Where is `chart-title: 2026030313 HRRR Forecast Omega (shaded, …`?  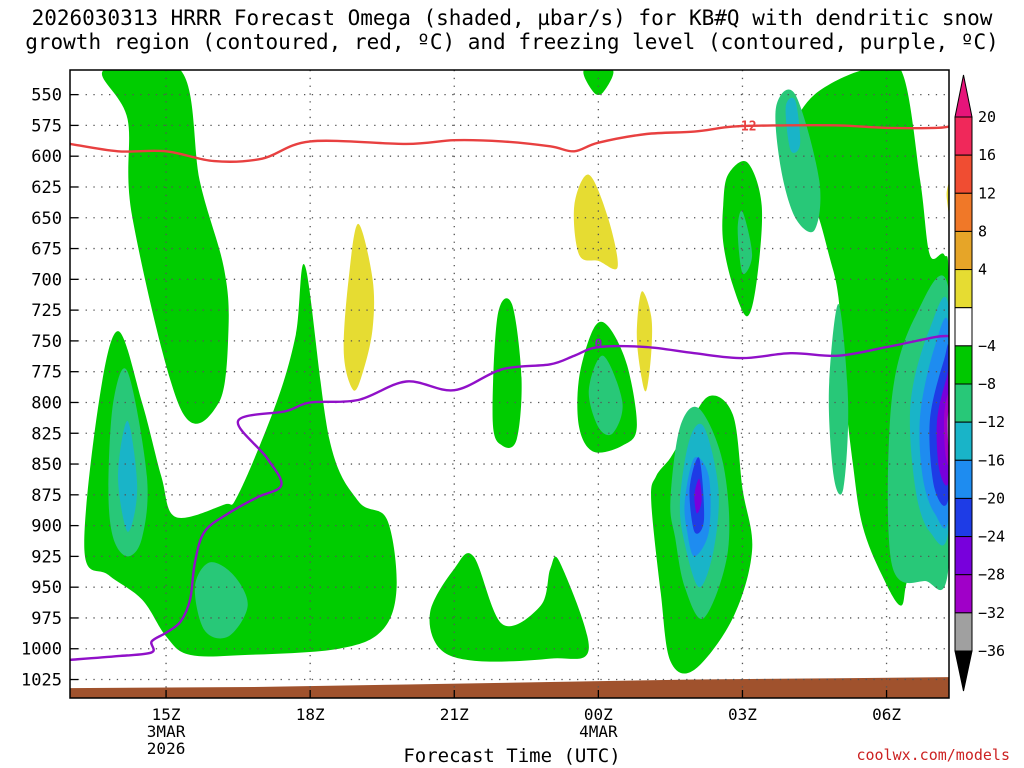
chart-title: 2026030313 HRRR Forecast Omega (shaded, … is located at coordinates (512, 30).